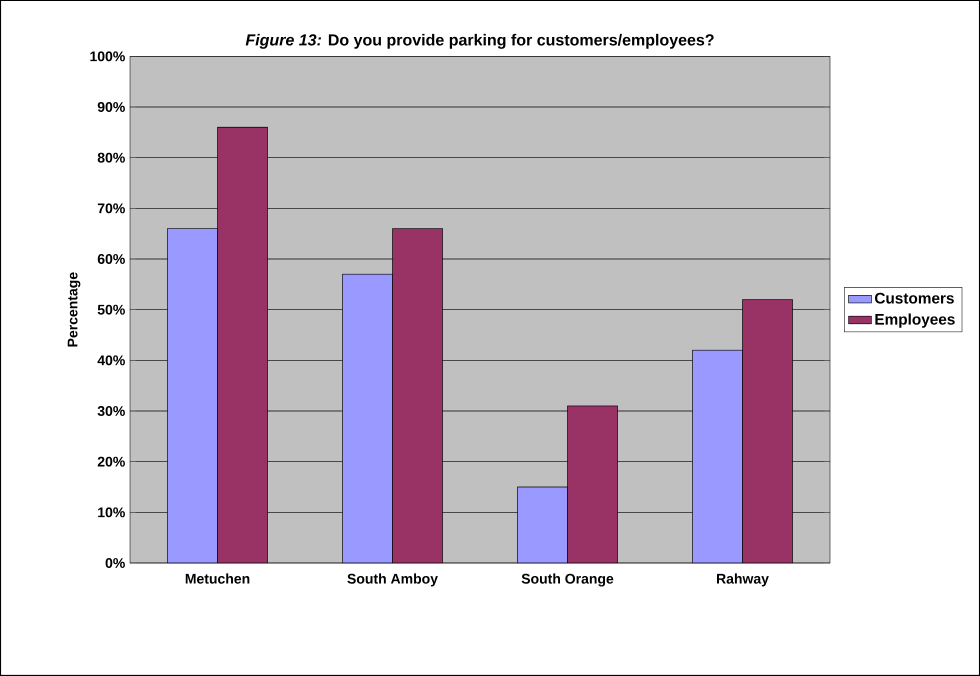 Image resolution: width=980 pixels, height=676 pixels. Describe the element at coordinates (742, 579) in the screenshot. I see `x-tick-label: Rahway` at that location.